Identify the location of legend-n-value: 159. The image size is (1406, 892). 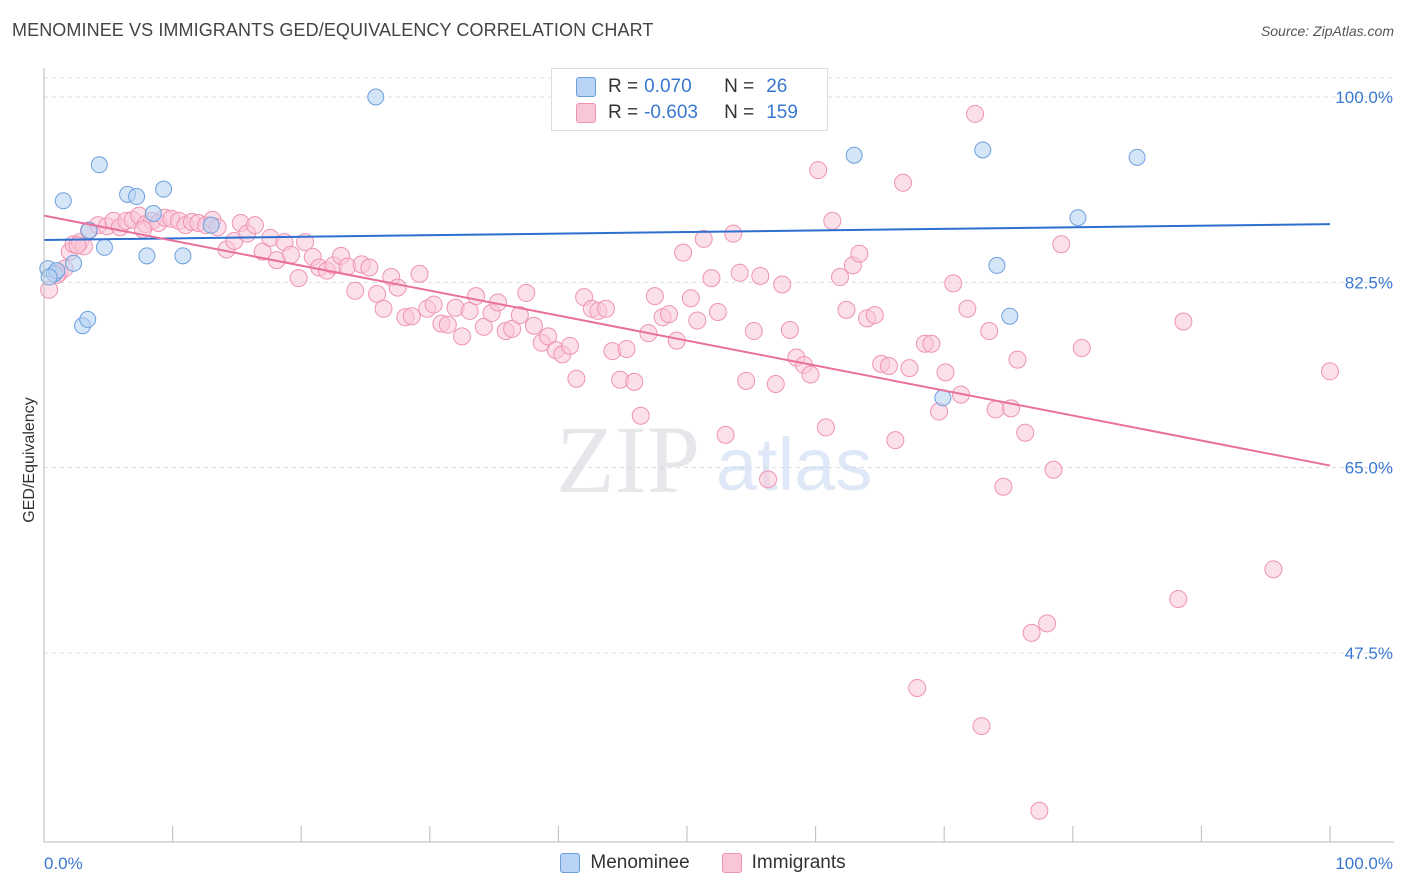
(782, 112).